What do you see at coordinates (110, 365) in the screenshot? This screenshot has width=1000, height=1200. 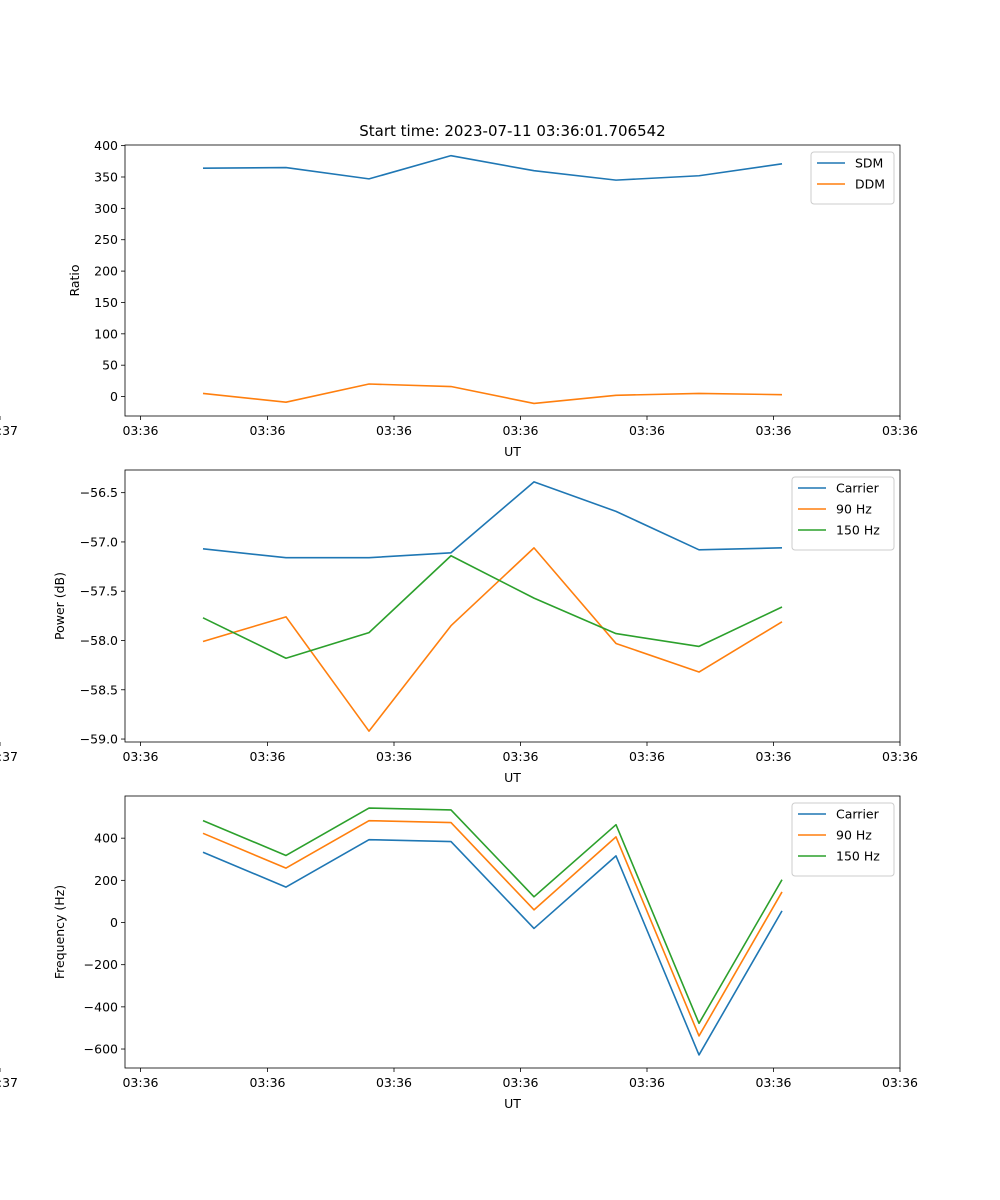 I see `y-tick-label: 50` at bounding box center [110, 365].